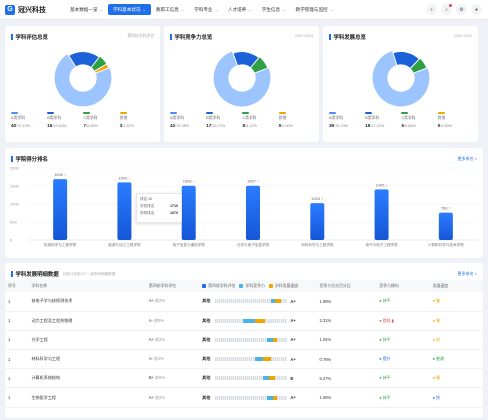  Describe the element at coordinates (346, 120) in the screenshot. I see `legend-item: A类学科 39/76.23%` at that location.